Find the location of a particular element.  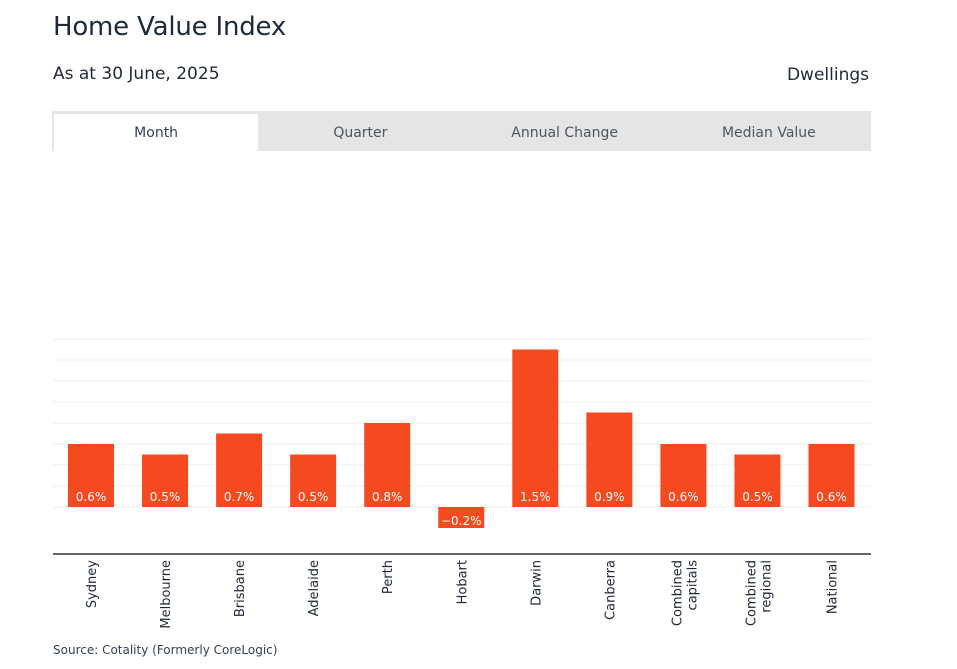

tick-label-line: capitals is located at coordinates (692, 585).